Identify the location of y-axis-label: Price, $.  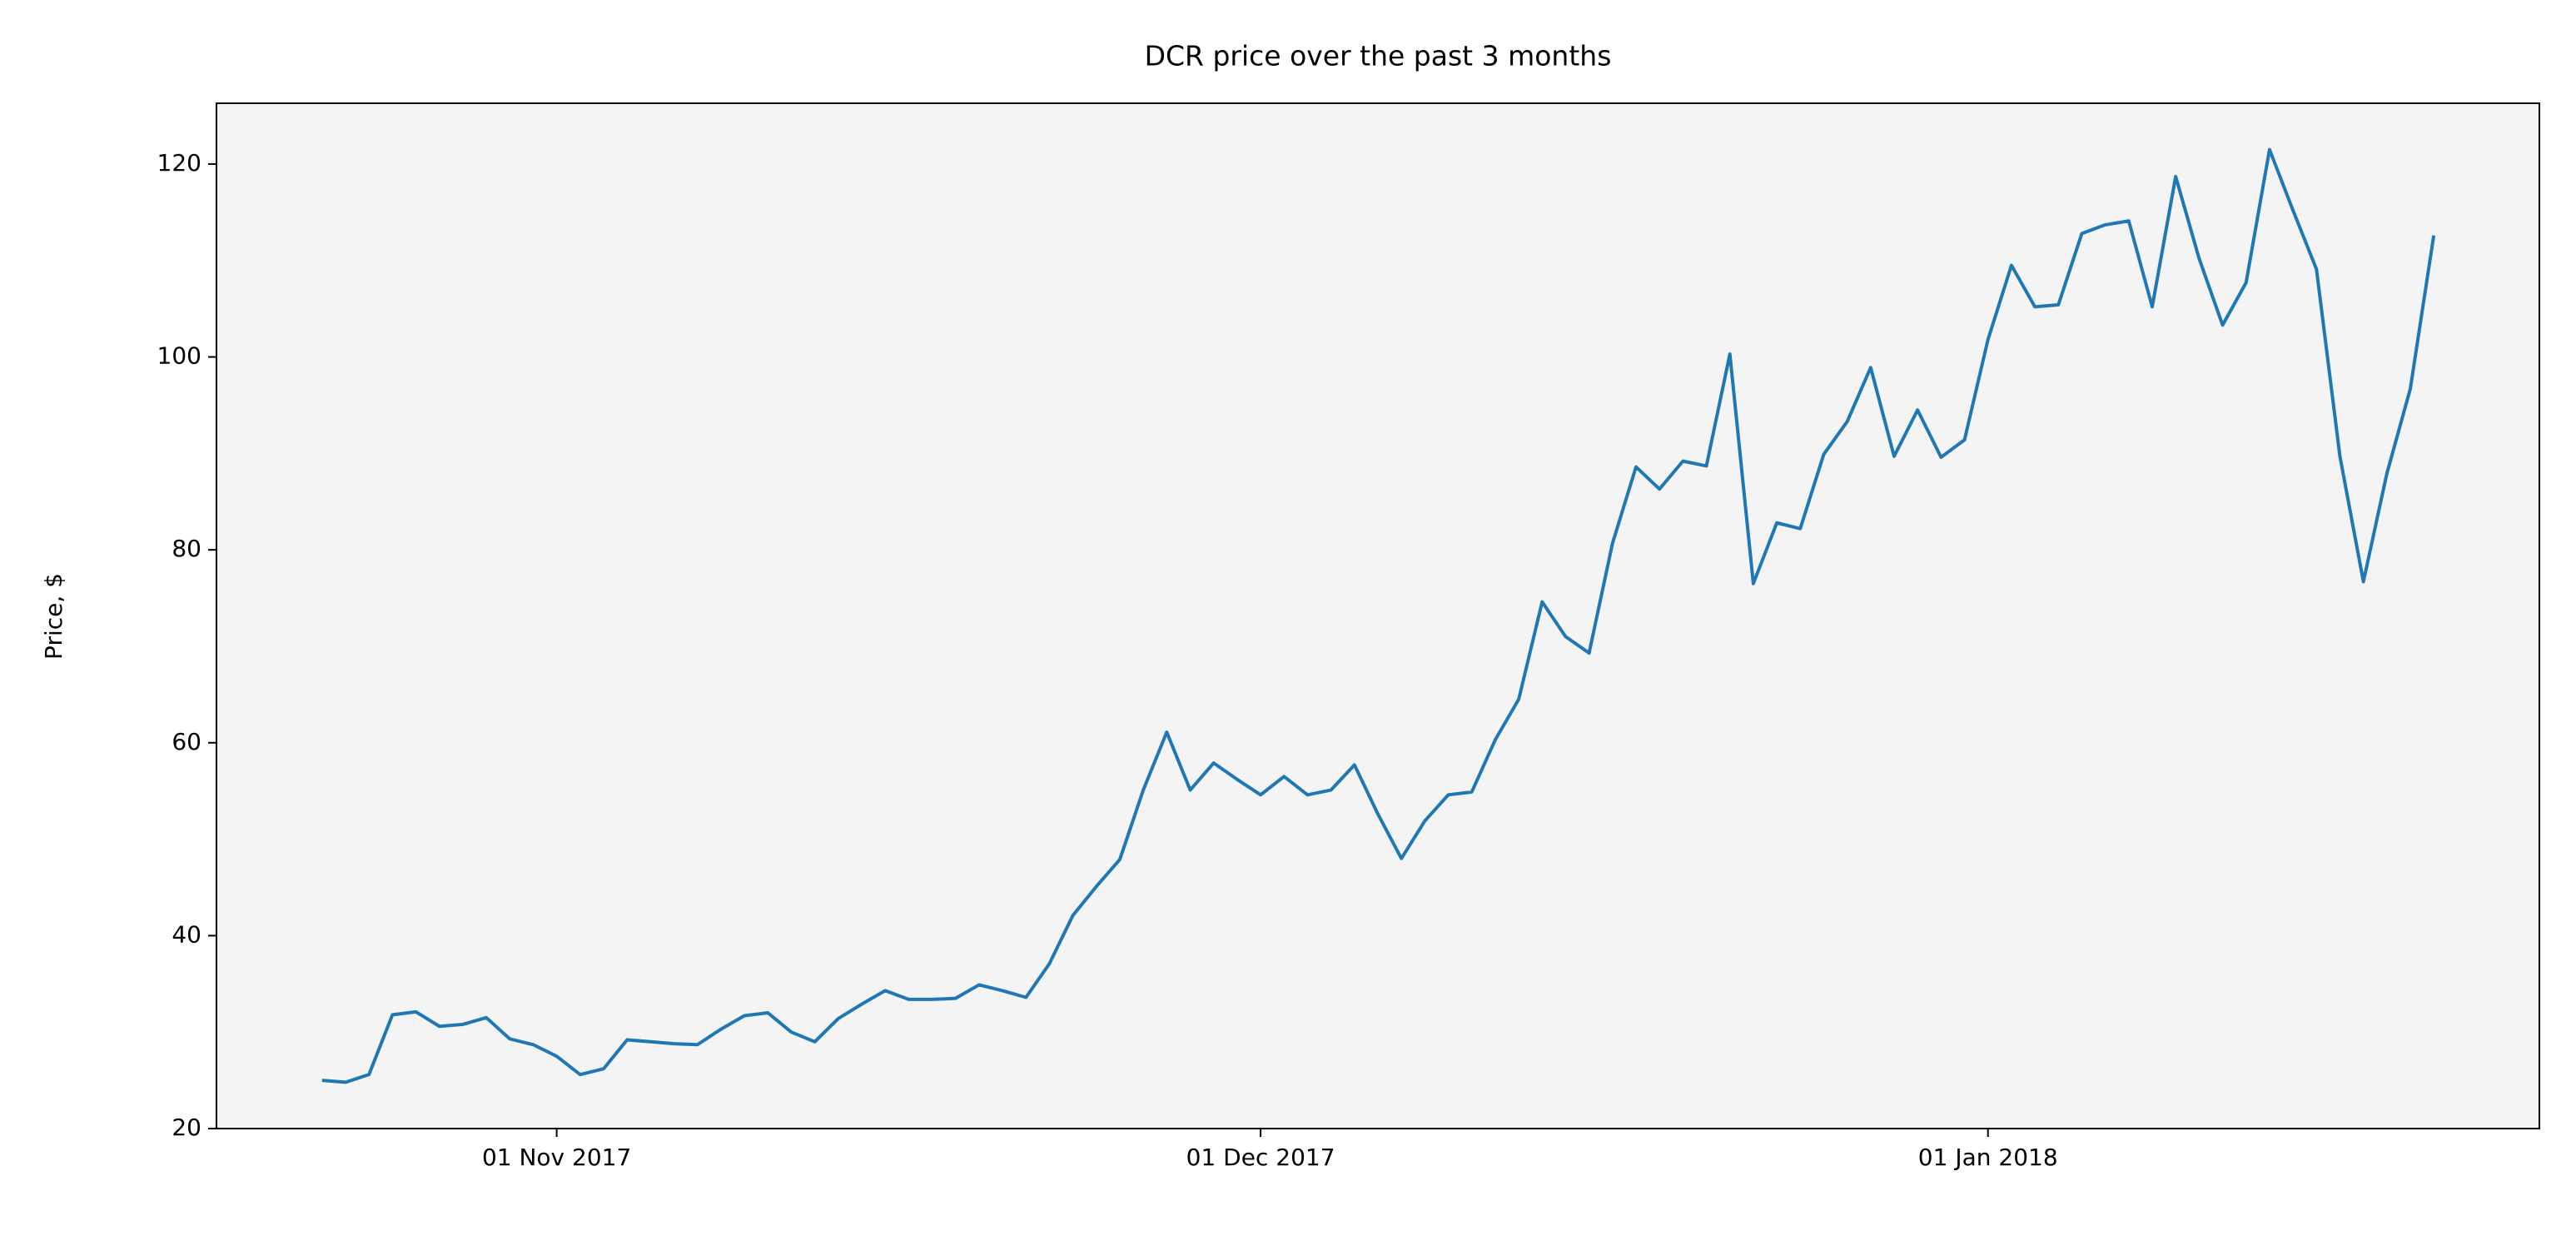
(53, 616).